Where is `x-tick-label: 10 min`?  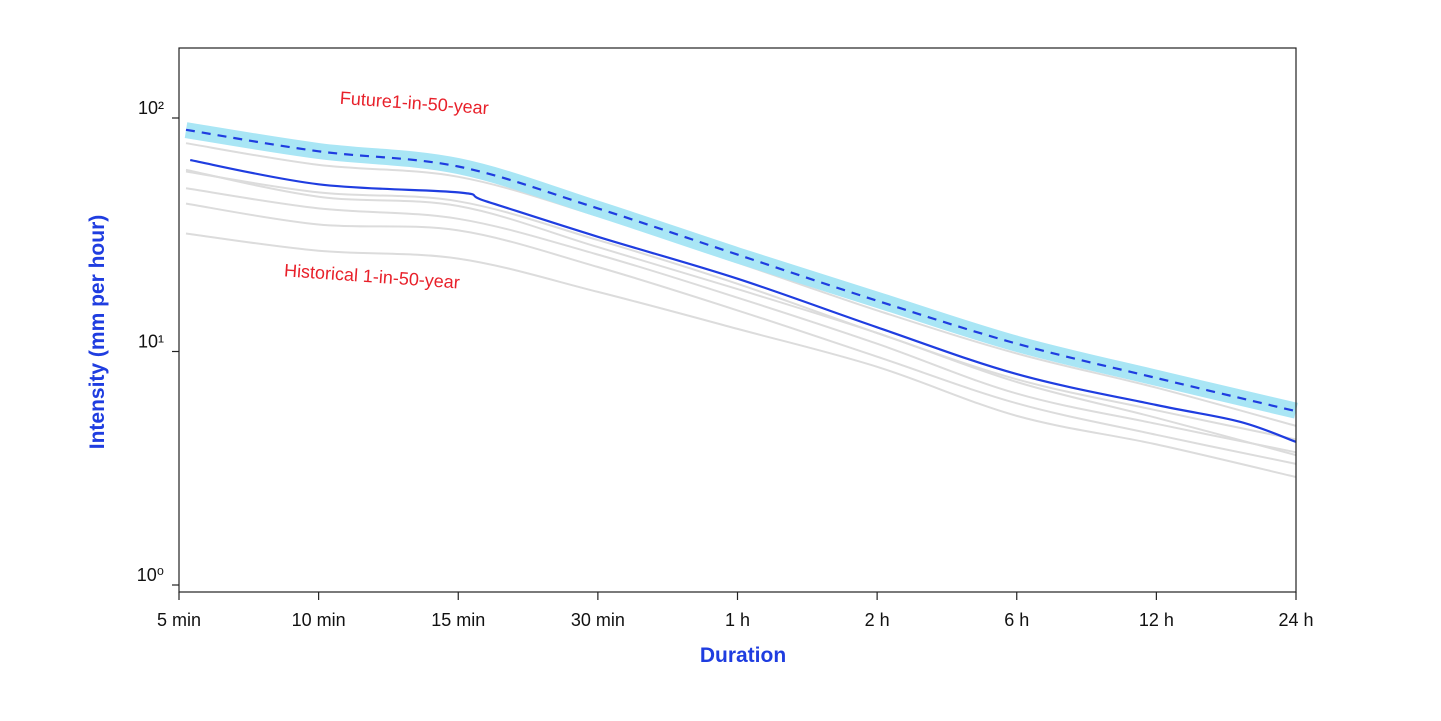
x-tick-label: 10 min is located at coordinates (319, 620).